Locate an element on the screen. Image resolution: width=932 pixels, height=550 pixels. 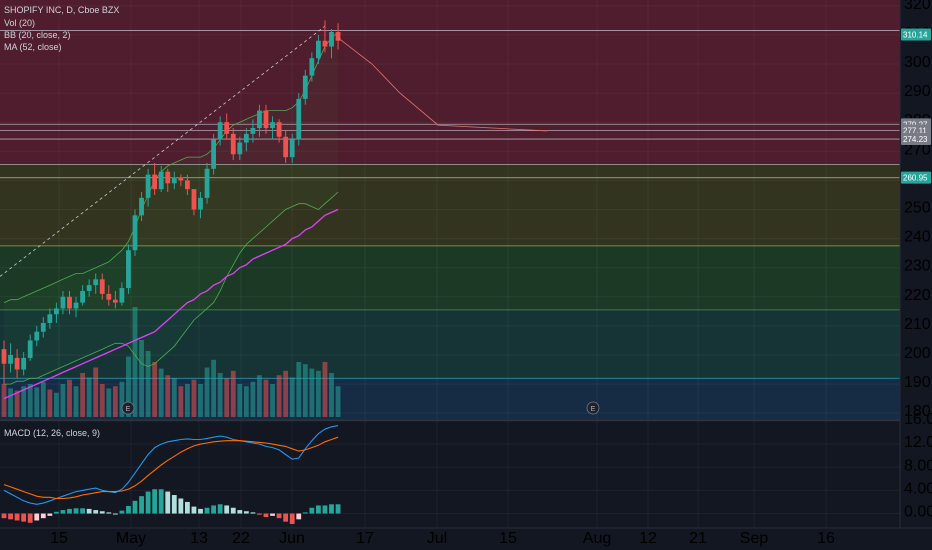
time-tick-label: Sep is located at coordinates (754, 538).